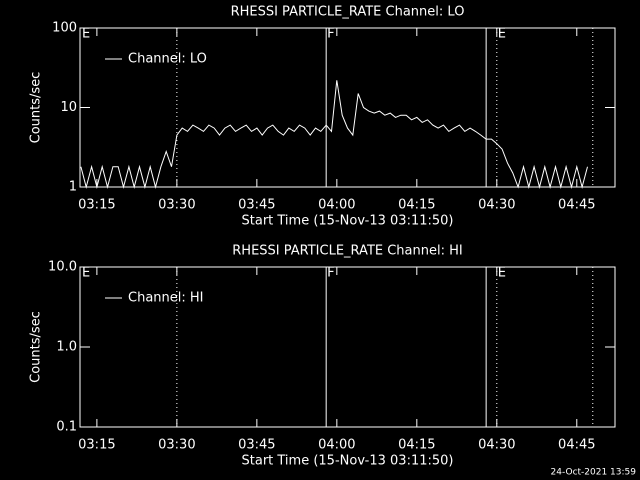 The image size is (640, 480). I want to click on chart-title: RHESSI PARTICLE_RATE Channel: HI, so click(347, 251).